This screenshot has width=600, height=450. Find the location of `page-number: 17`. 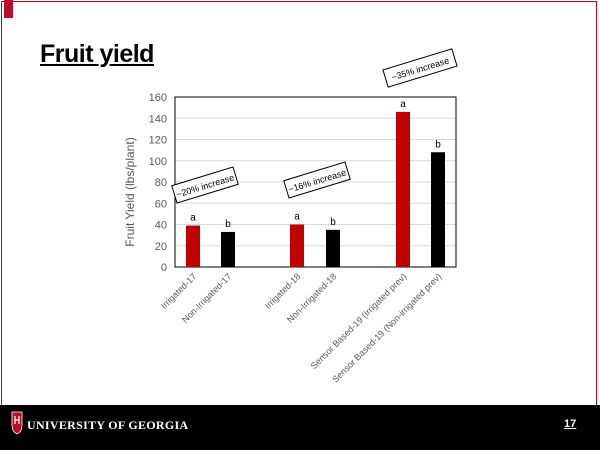

page-number: 17 is located at coordinates (570, 424).